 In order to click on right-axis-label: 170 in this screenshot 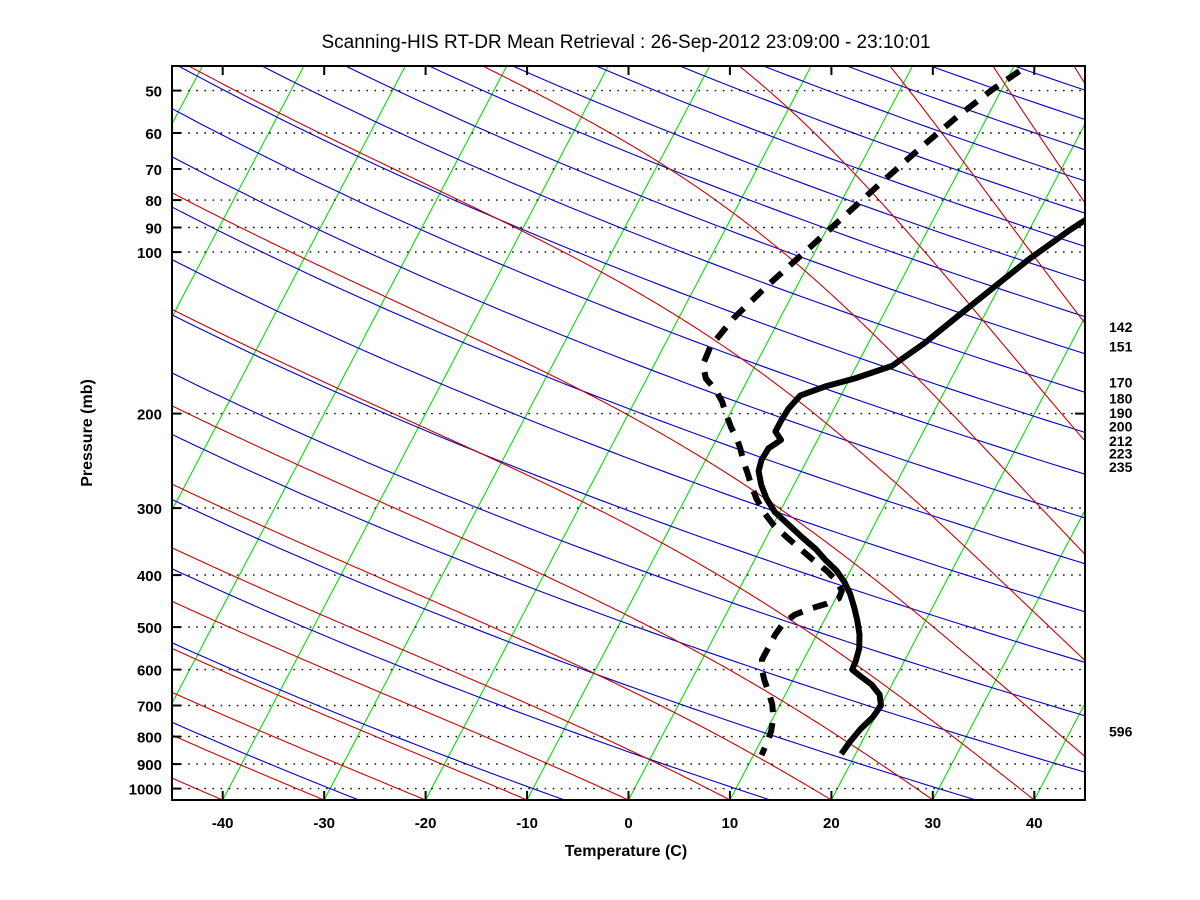, I will do `click(1121, 383)`.